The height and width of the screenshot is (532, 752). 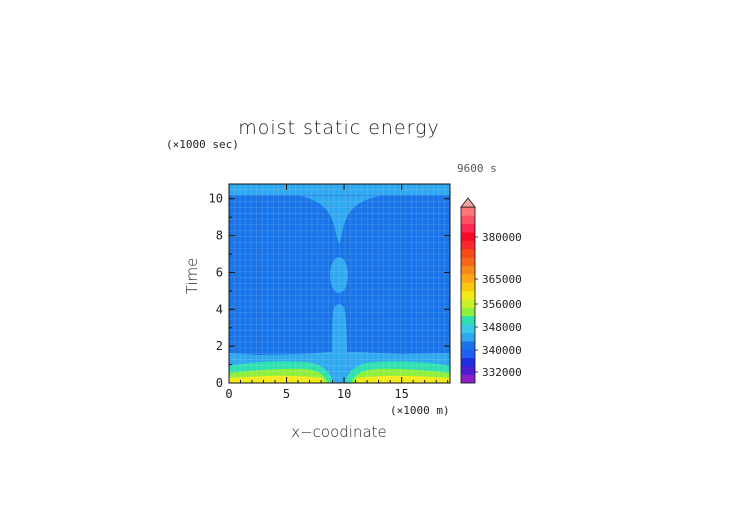 I want to click on x-tick-label: 15, so click(x=401, y=394).